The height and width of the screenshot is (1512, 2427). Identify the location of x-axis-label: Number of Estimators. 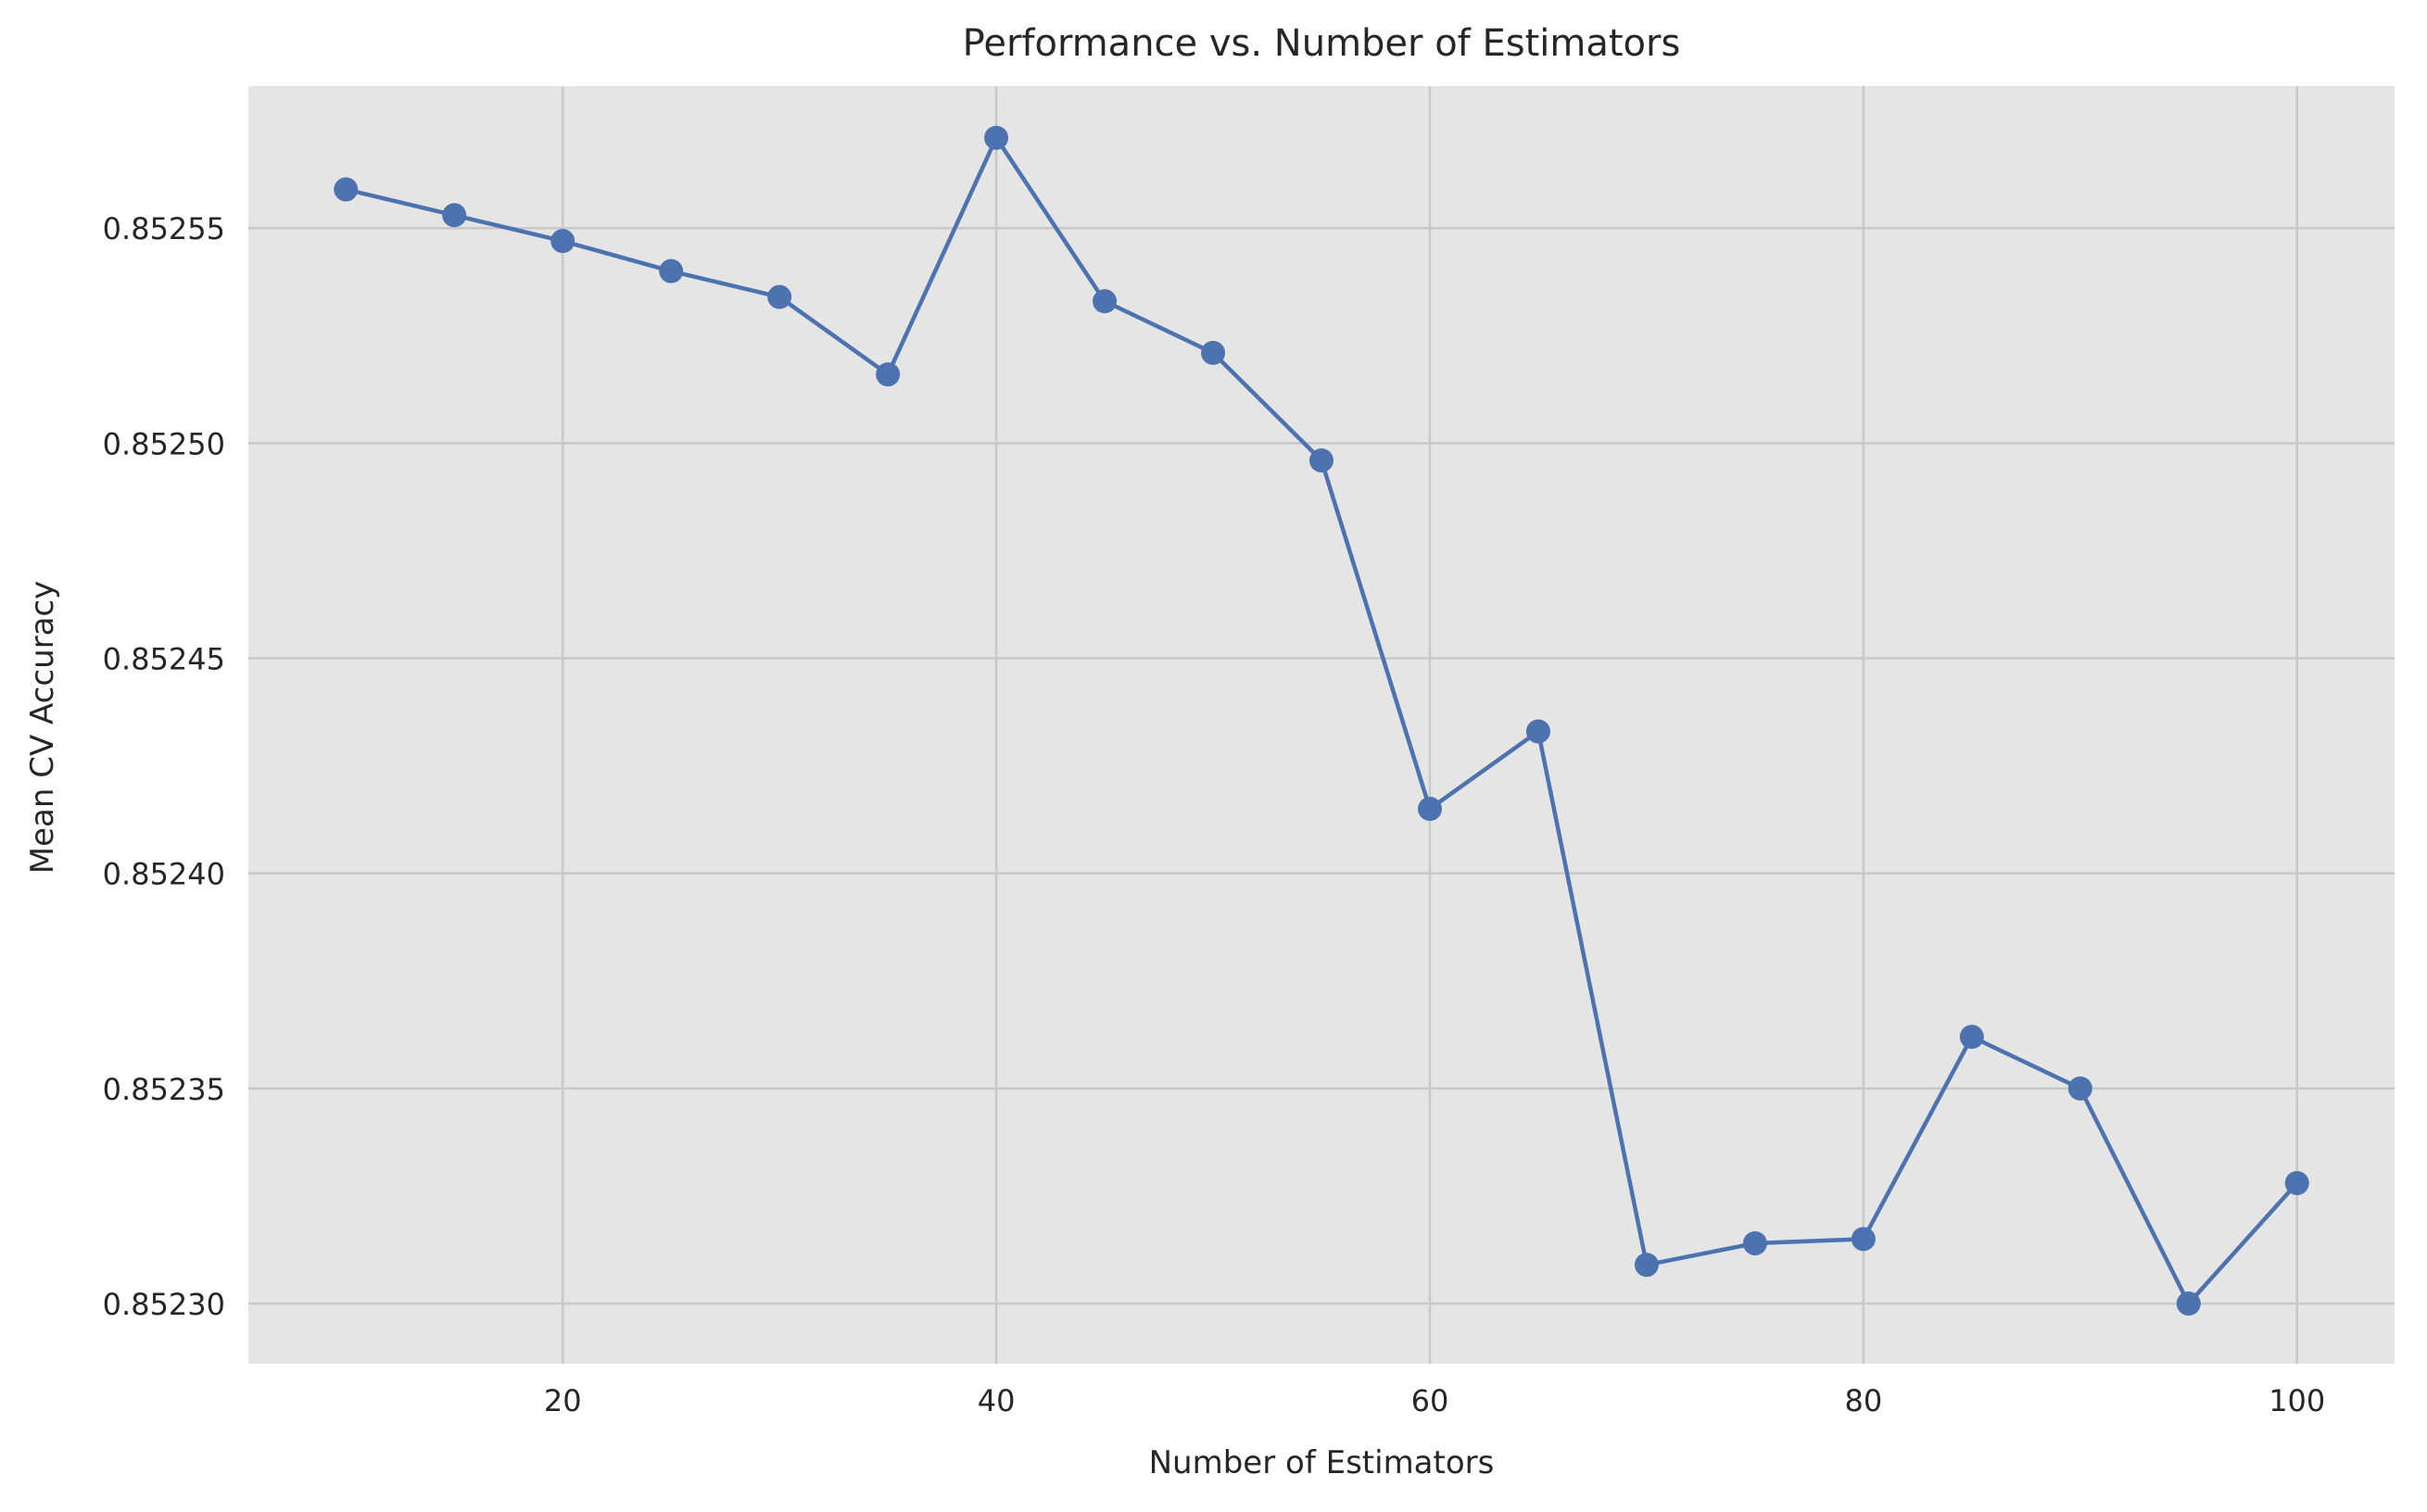
(1322, 1462).